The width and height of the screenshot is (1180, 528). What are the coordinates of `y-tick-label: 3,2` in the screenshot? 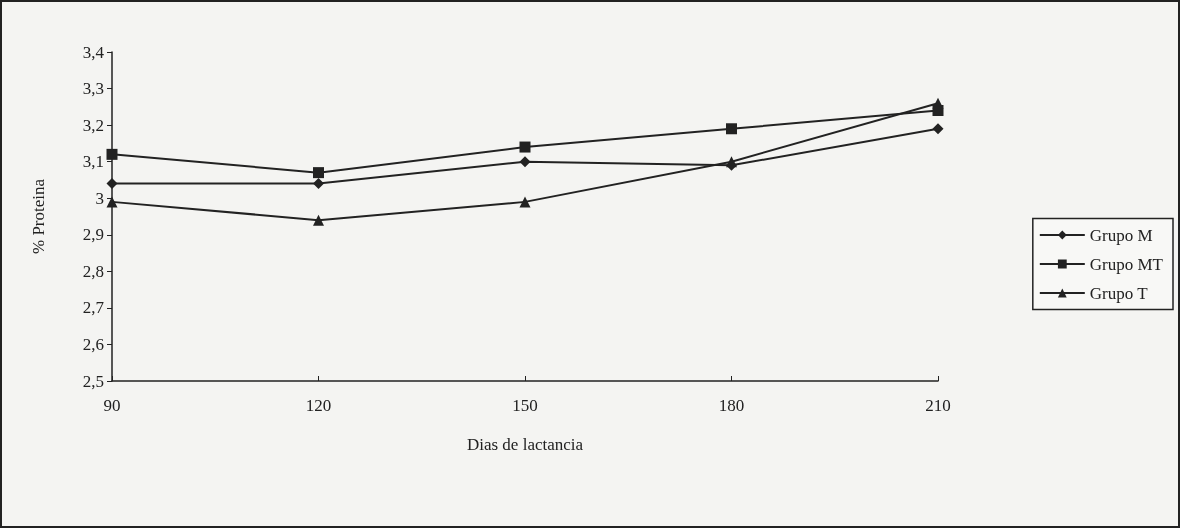 It's located at (93, 125).